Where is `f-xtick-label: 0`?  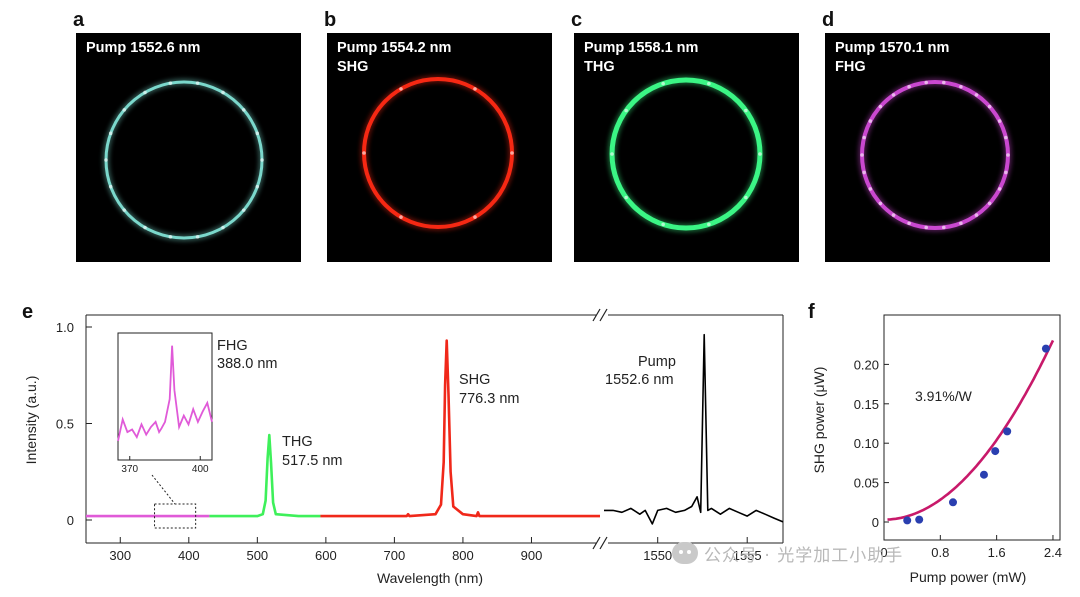
f-xtick-label: 0 is located at coordinates (883, 552).